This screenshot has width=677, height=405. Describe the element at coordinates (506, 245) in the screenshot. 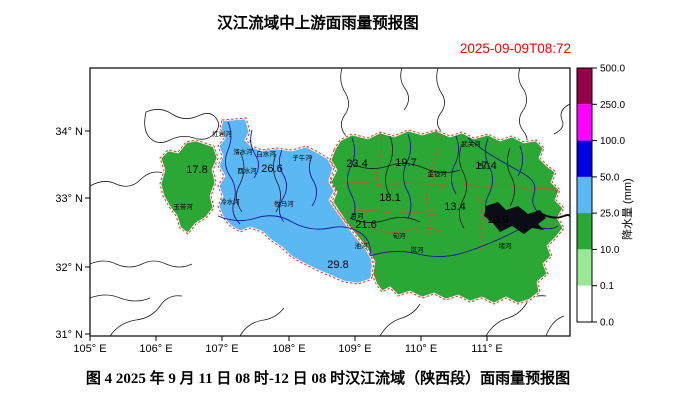

I see `river-name-label: 堵河` at that location.